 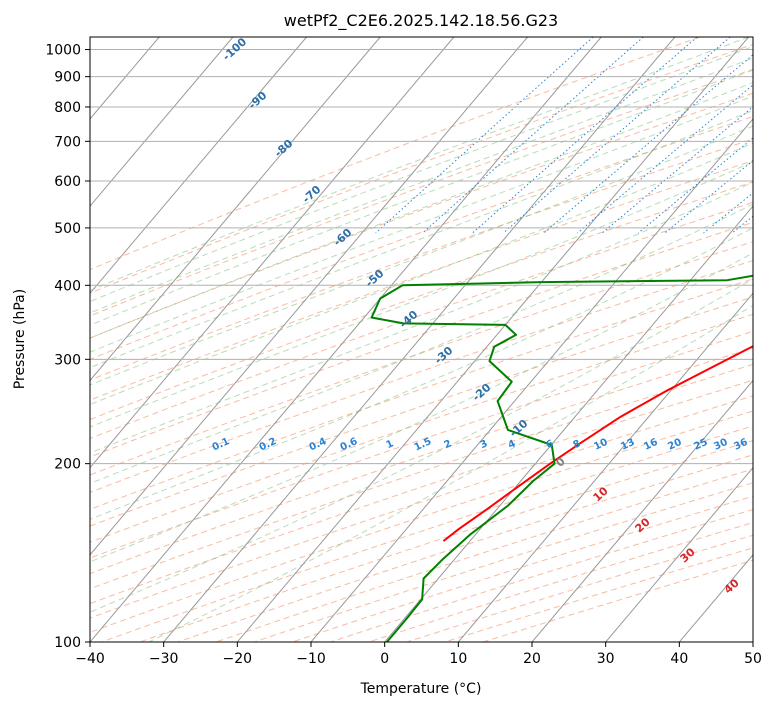 I want to click on y-tick-label: 500, so click(x=67, y=229).